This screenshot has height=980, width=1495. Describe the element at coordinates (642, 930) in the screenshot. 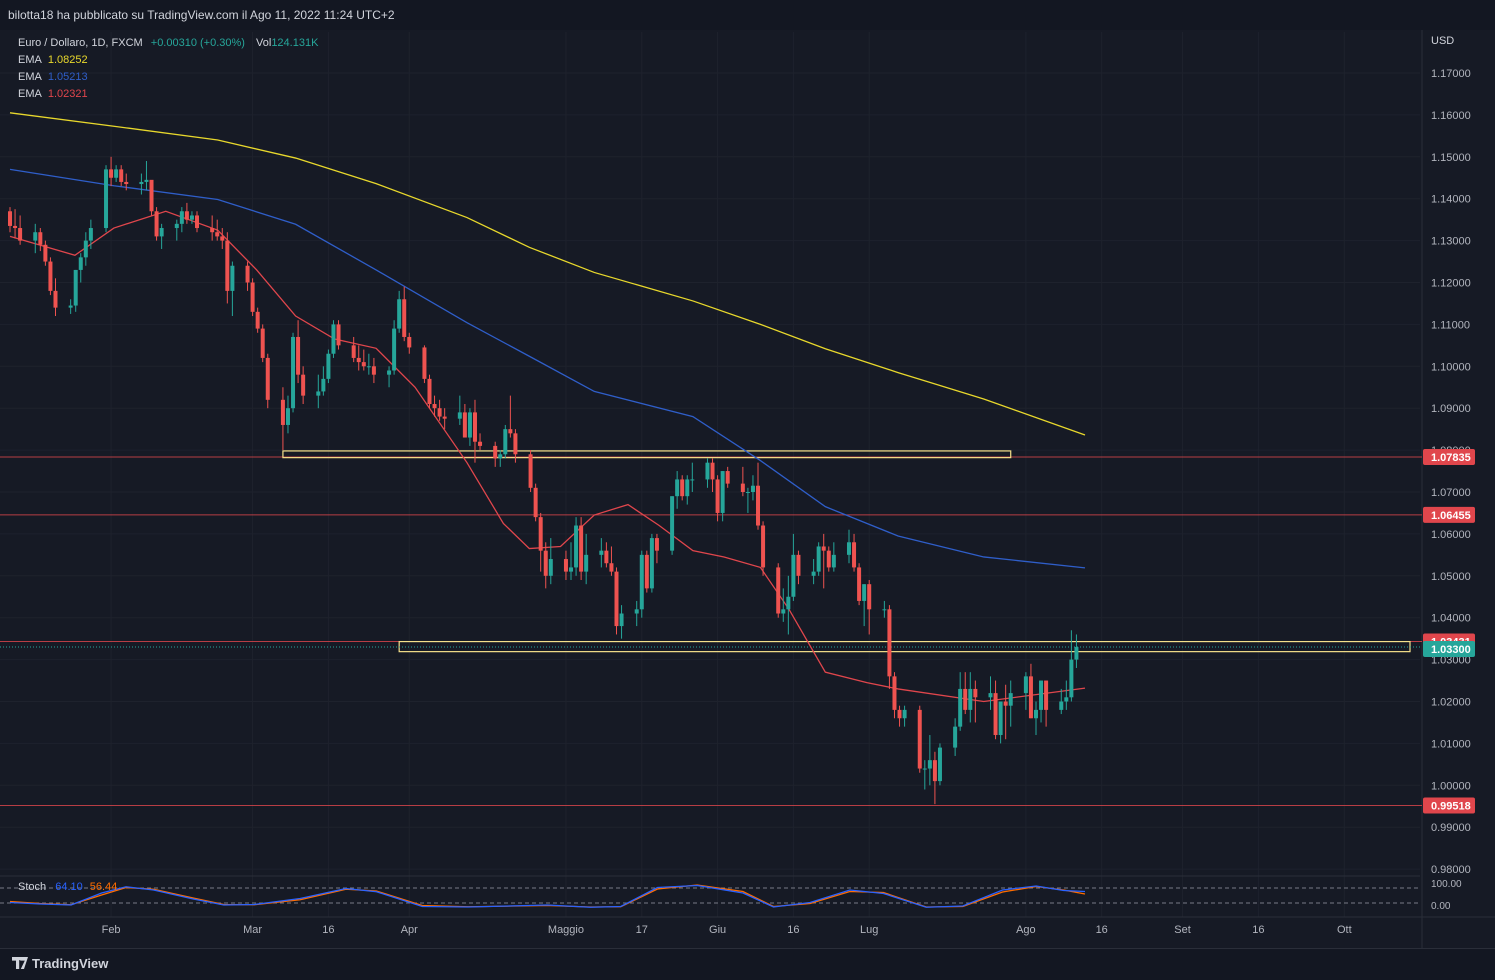

I see `time-tick-label: 17` at that location.